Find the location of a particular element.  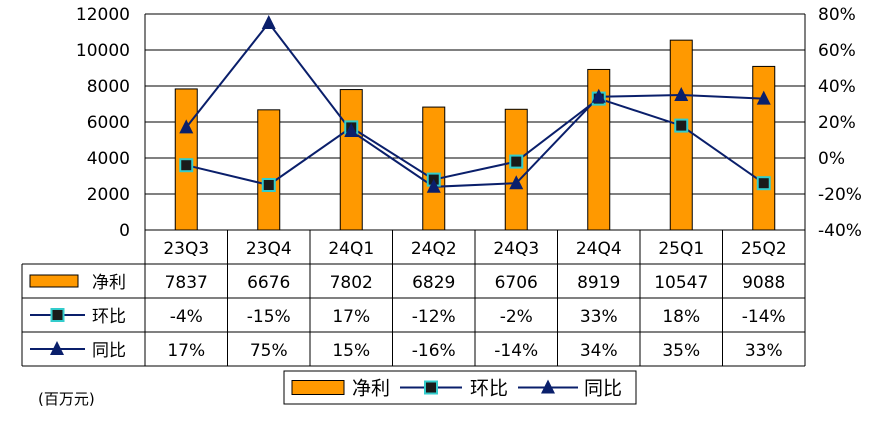

category-label: 25Q1 is located at coordinates (681, 249).